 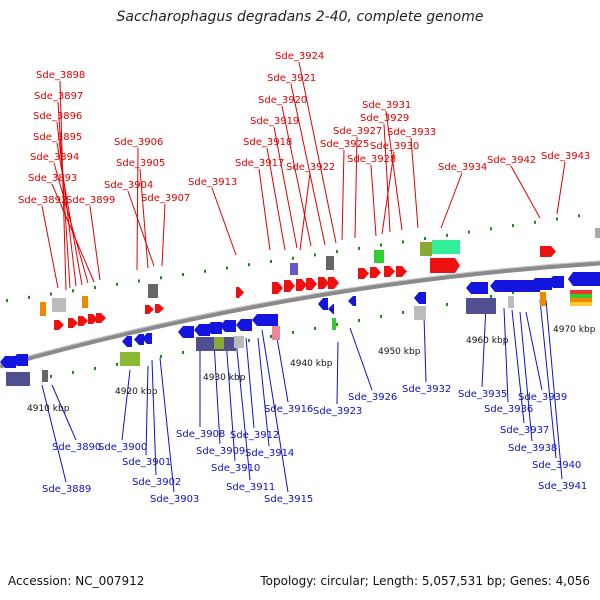 I want to click on gene-label-reverse: Sde_3909, so click(x=220, y=451).